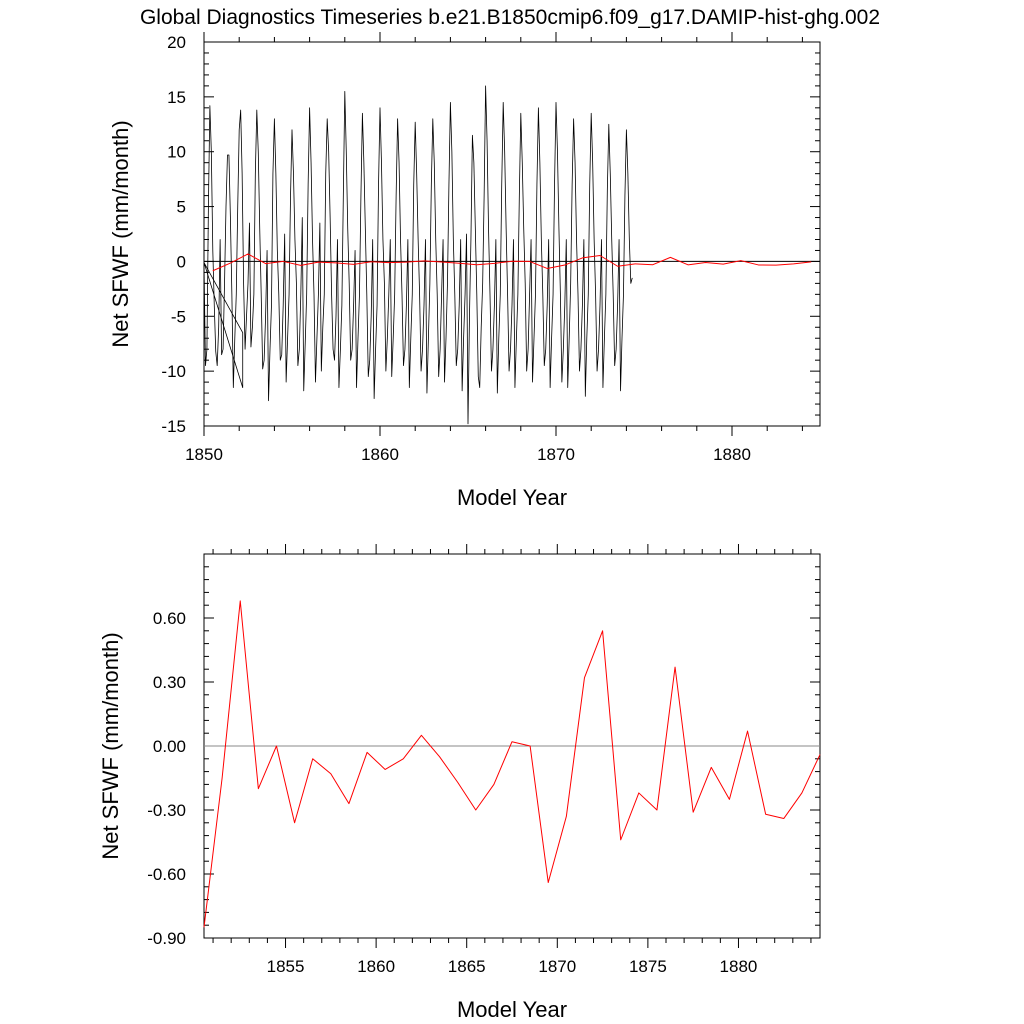 The height and width of the screenshot is (1024, 1024). I want to click on y-tick-label: 0.30, so click(169, 682).